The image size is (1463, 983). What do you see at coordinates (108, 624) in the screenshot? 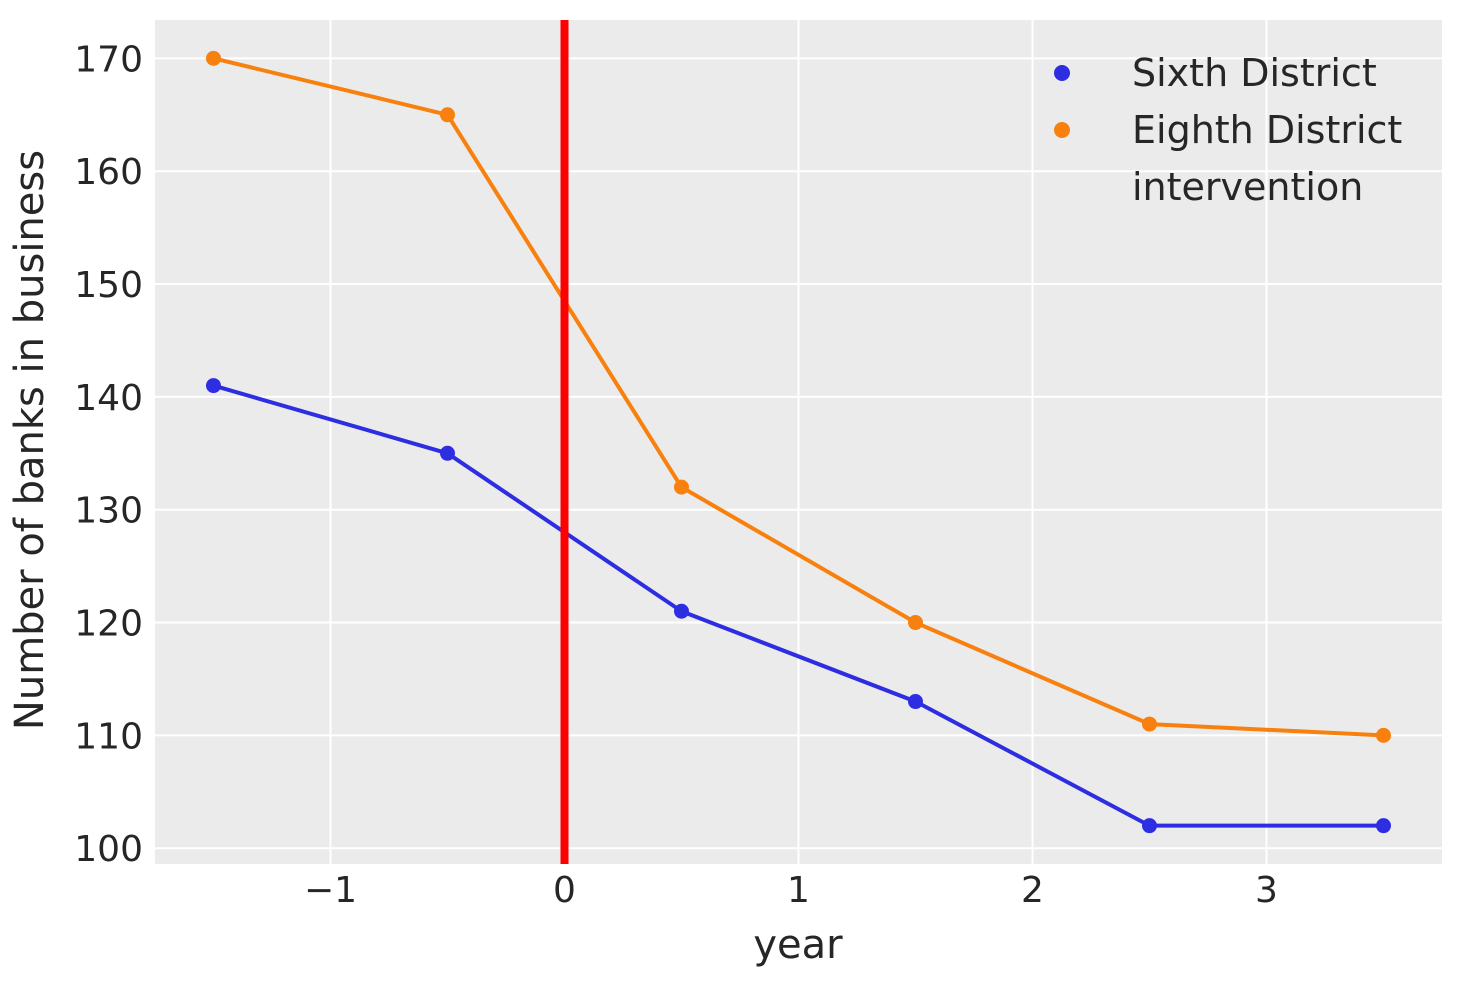
I see `y-tick-label-120: 120` at bounding box center [108, 624].